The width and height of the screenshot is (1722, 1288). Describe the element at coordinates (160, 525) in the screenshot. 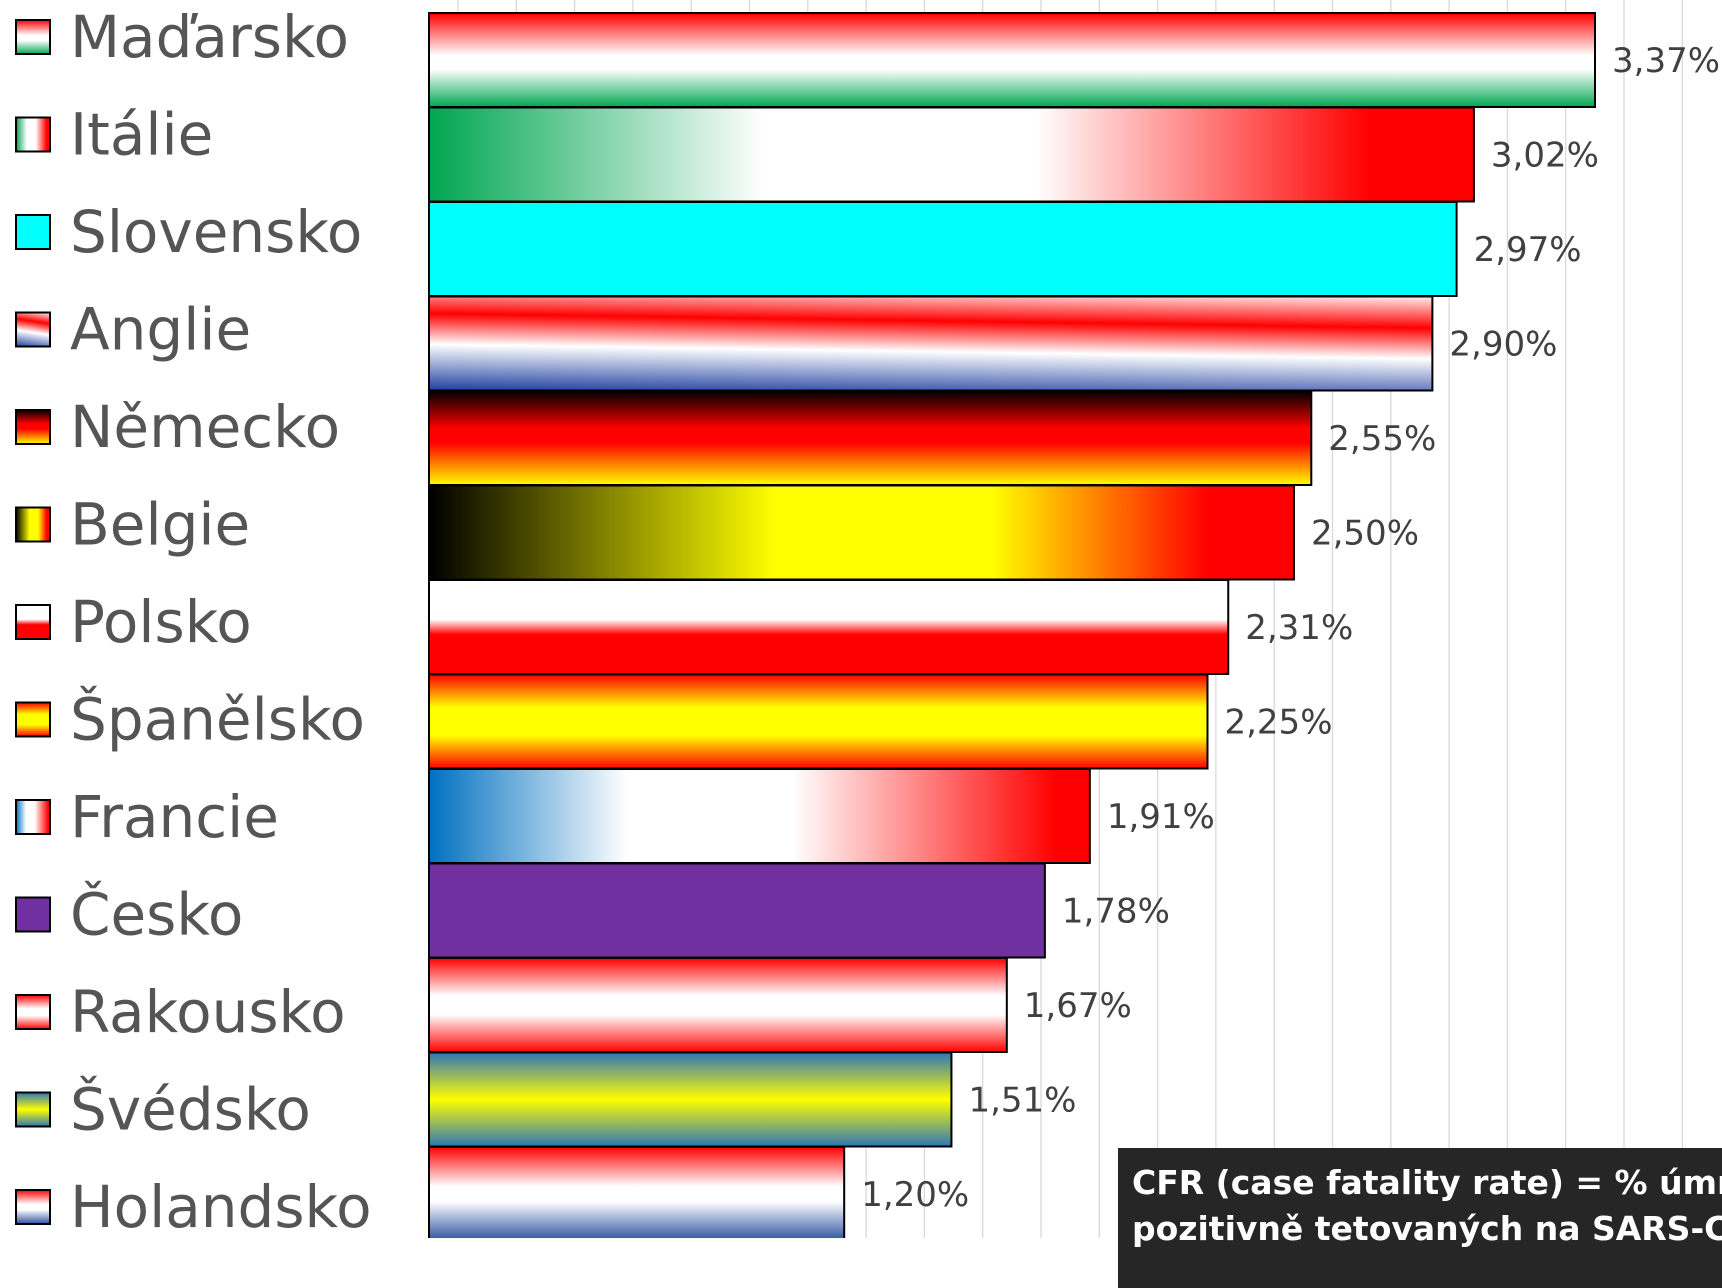

I see `legend-label-5: Belgie` at that location.